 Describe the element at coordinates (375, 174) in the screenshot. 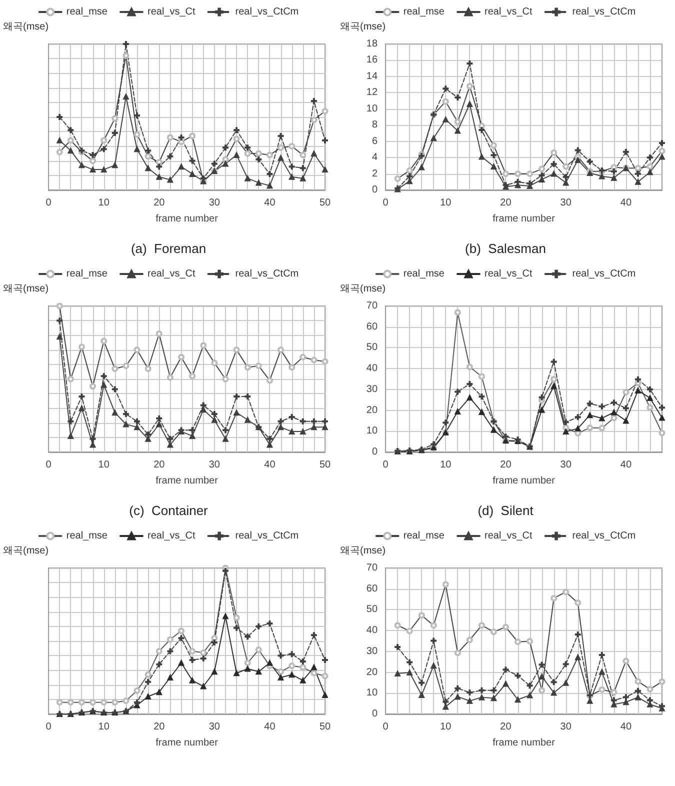

I see `y-tick-label: 2` at that location.